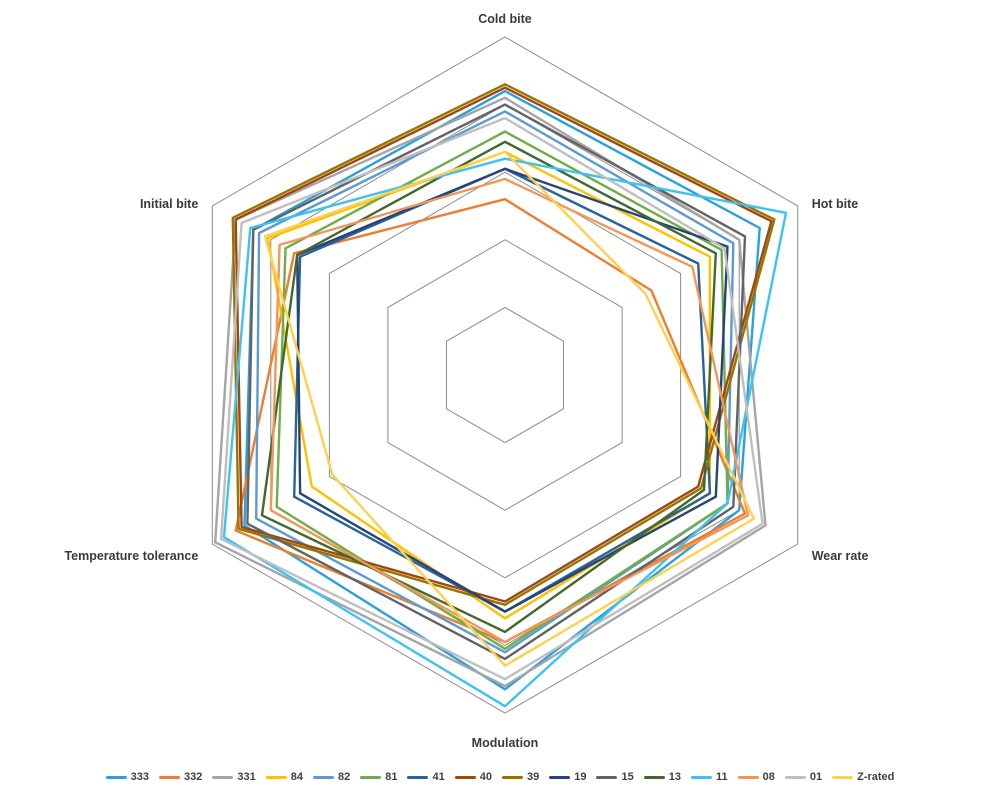 Image resolution: width=1000 pixels, height=800 pixels. I want to click on legend-label: 13, so click(674, 777).